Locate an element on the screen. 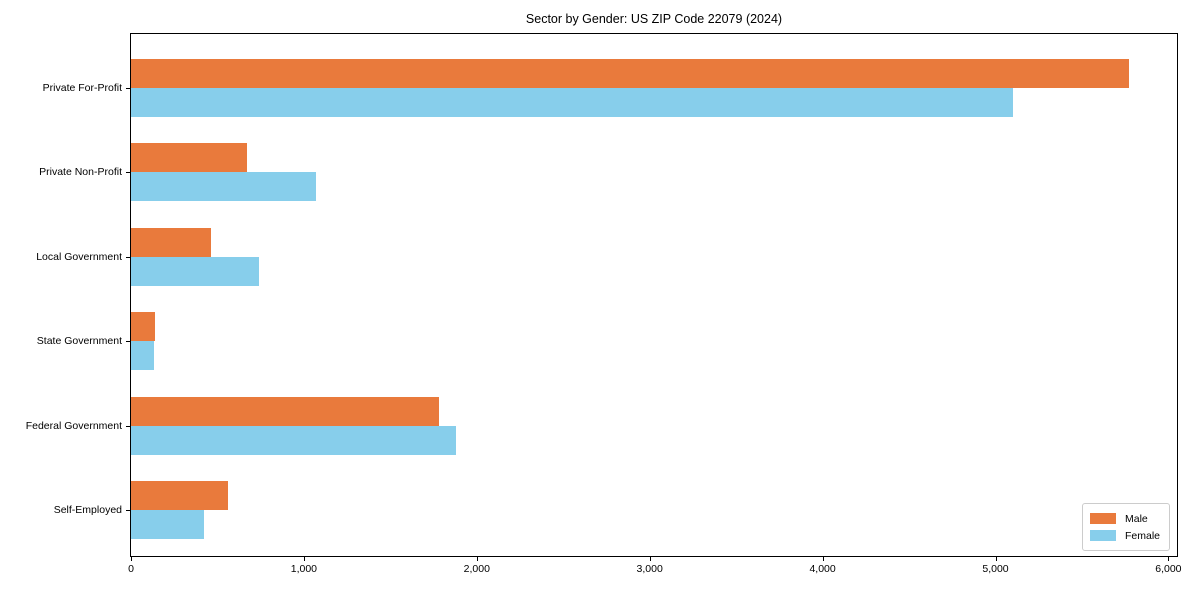  bar-local-government-female is located at coordinates (195, 271).